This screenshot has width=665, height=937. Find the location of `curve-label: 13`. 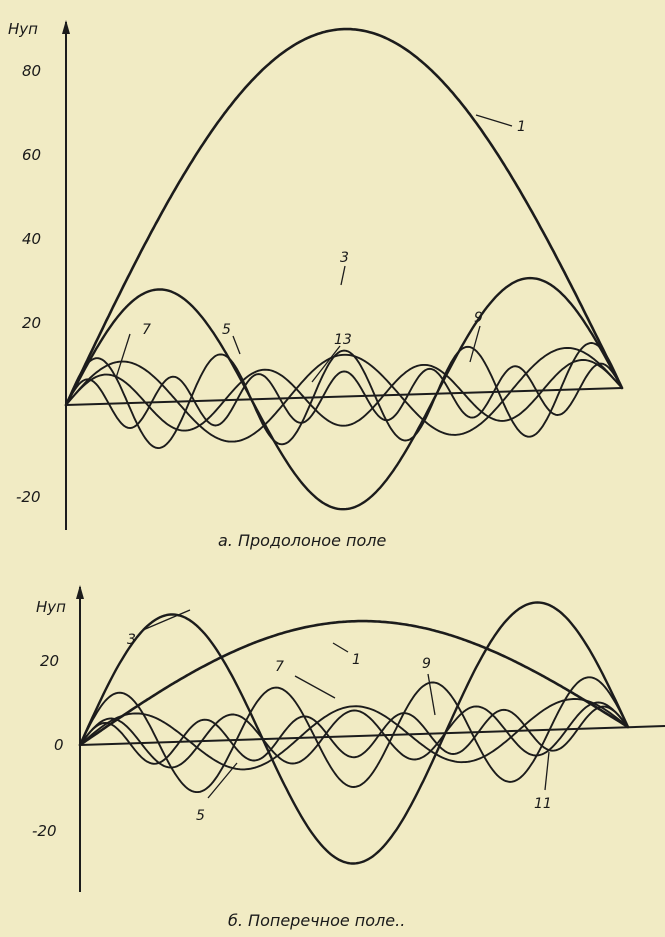

curve-label: 13 is located at coordinates (343, 340).